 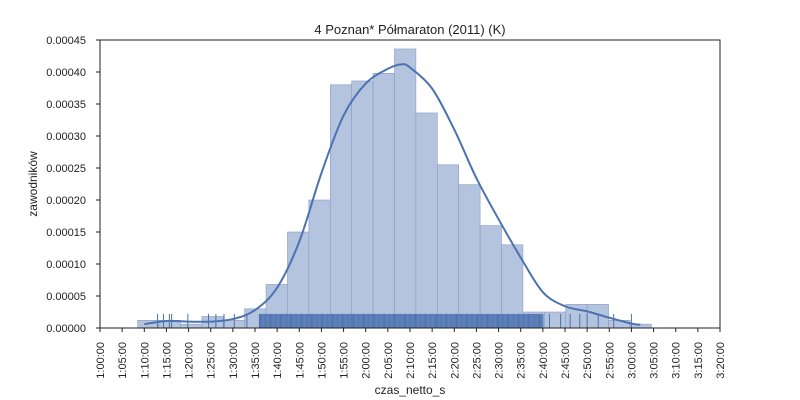 What do you see at coordinates (66, 73) in the screenshot?
I see `y-tick-label: 0.00040` at bounding box center [66, 73].